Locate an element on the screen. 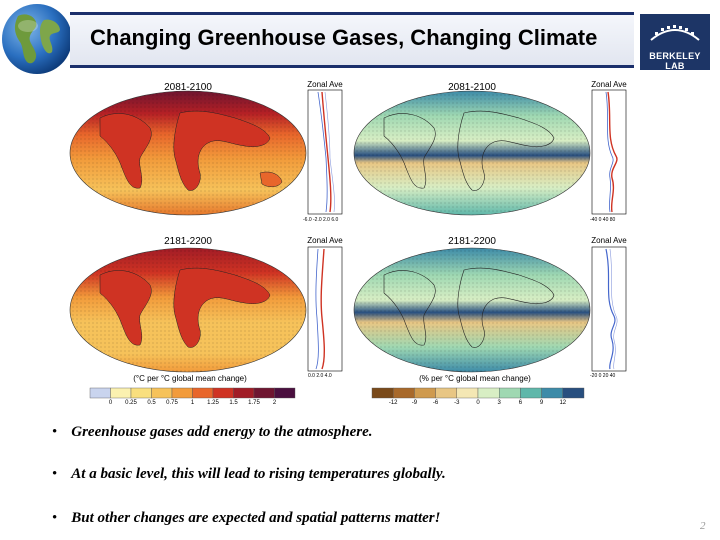 This screenshot has height=540, width=720. temperature-colorbar-tick-label: 1.75 is located at coordinates (254, 403).